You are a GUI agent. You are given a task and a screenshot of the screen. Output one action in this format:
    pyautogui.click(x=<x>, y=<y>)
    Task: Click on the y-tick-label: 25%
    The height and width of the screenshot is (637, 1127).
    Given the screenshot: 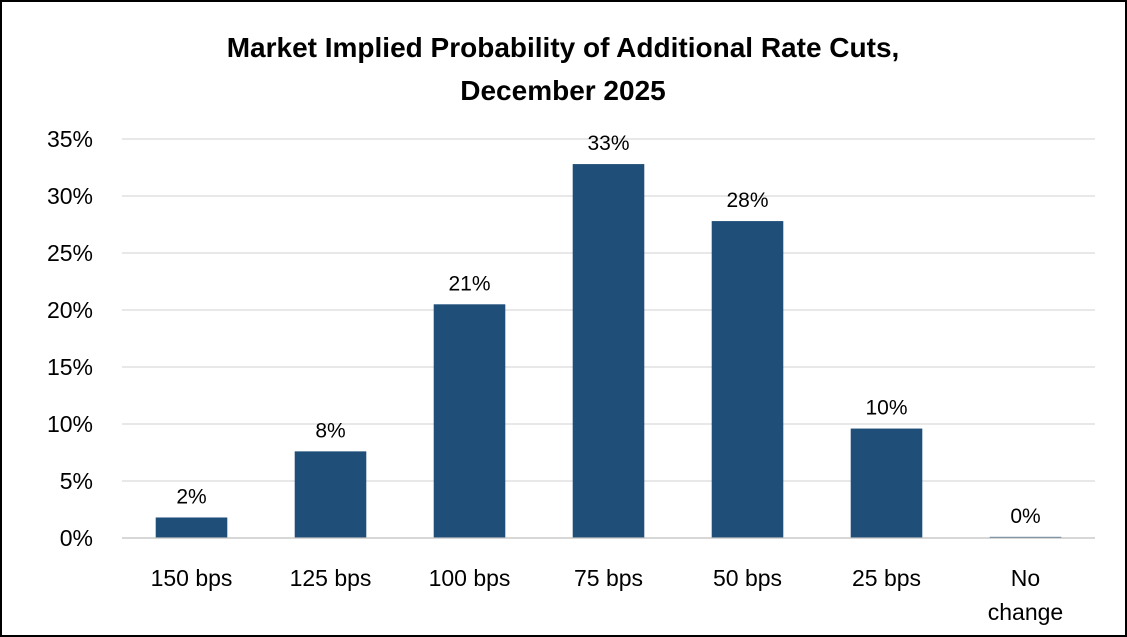 What is the action you would take?
    pyautogui.click(x=70, y=253)
    